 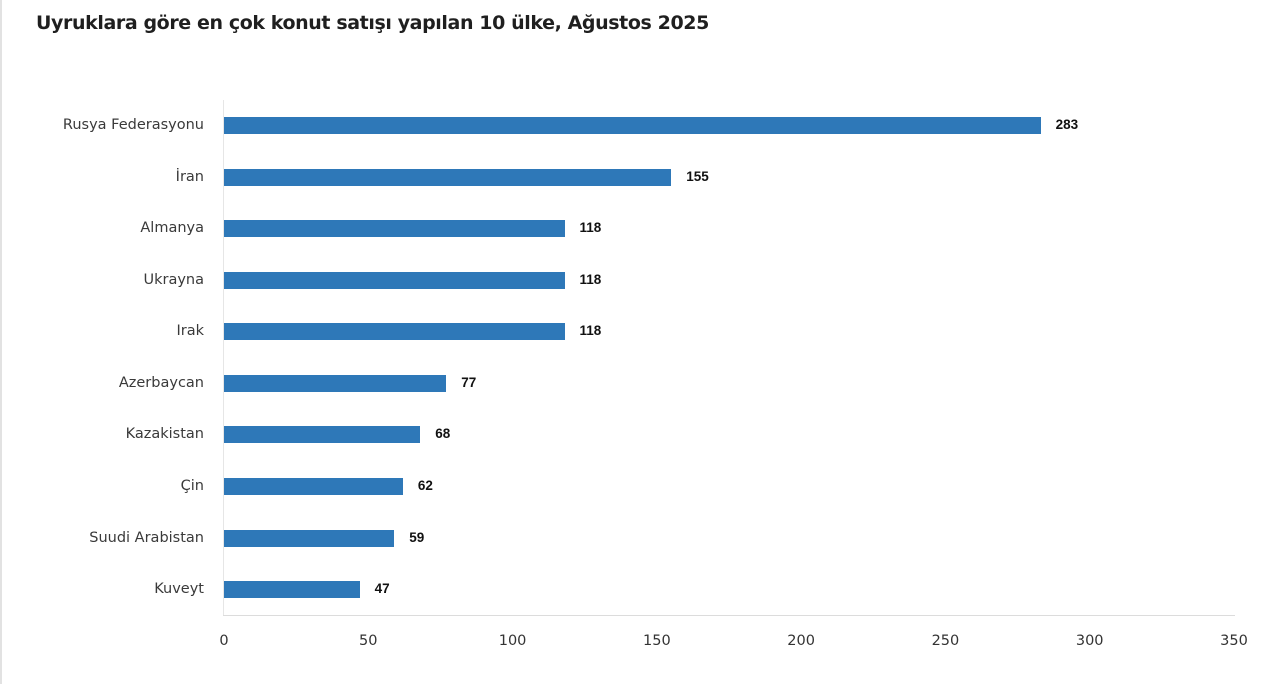 What do you see at coordinates (512, 641) in the screenshot?
I see `x-tick-label: 100` at bounding box center [512, 641].